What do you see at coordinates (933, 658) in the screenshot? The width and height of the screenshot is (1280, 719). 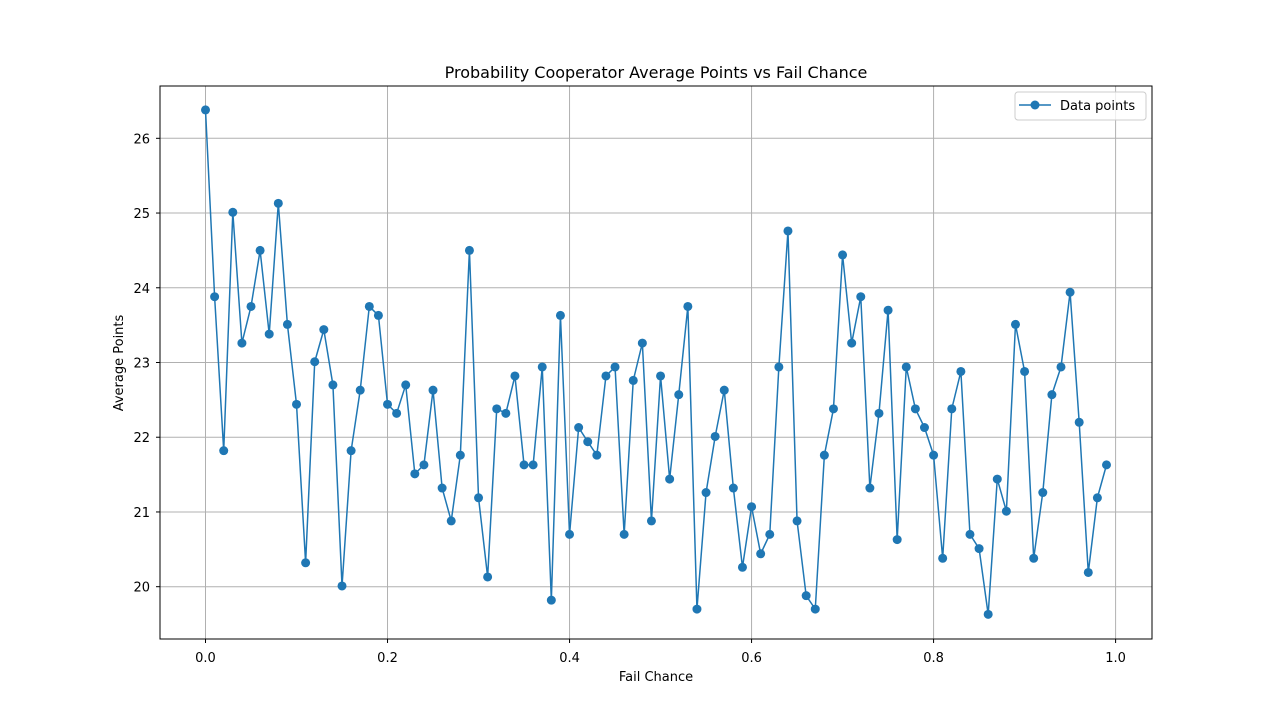 I see `x-tick-label: 0.8` at bounding box center [933, 658].